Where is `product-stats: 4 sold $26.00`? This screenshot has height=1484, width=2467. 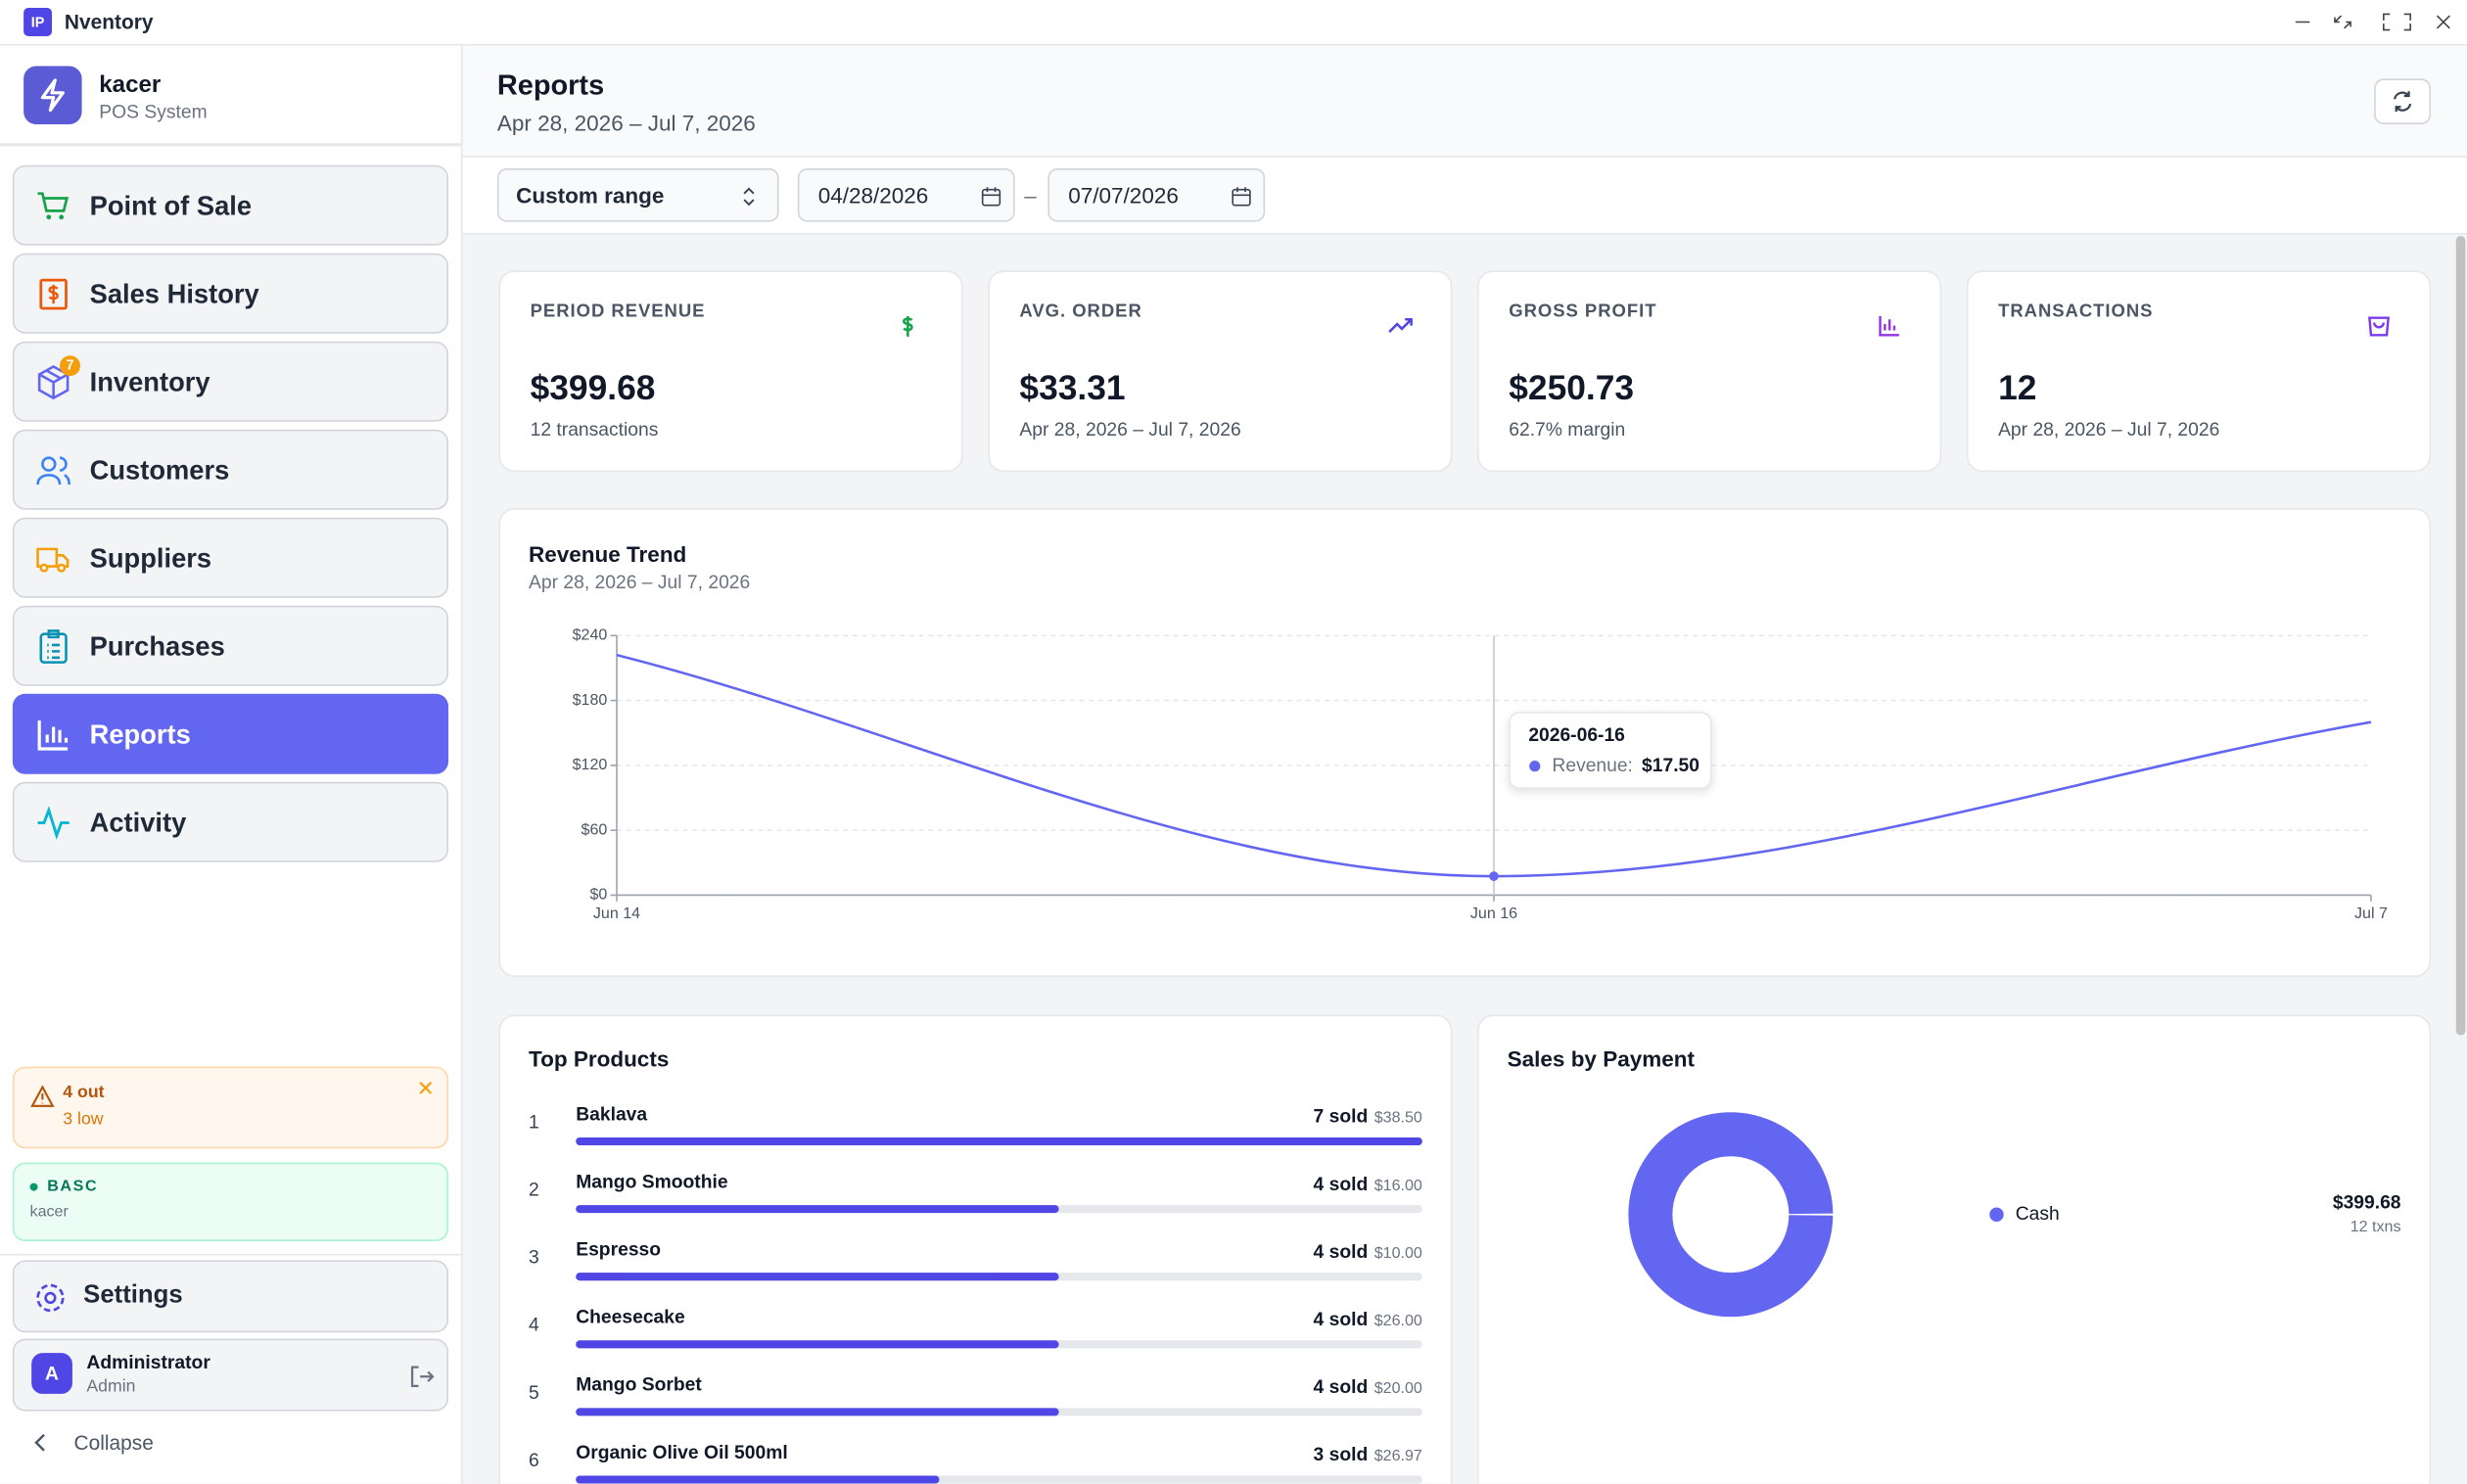
product-stats: 4 sold $26.00 is located at coordinates (1368, 1320).